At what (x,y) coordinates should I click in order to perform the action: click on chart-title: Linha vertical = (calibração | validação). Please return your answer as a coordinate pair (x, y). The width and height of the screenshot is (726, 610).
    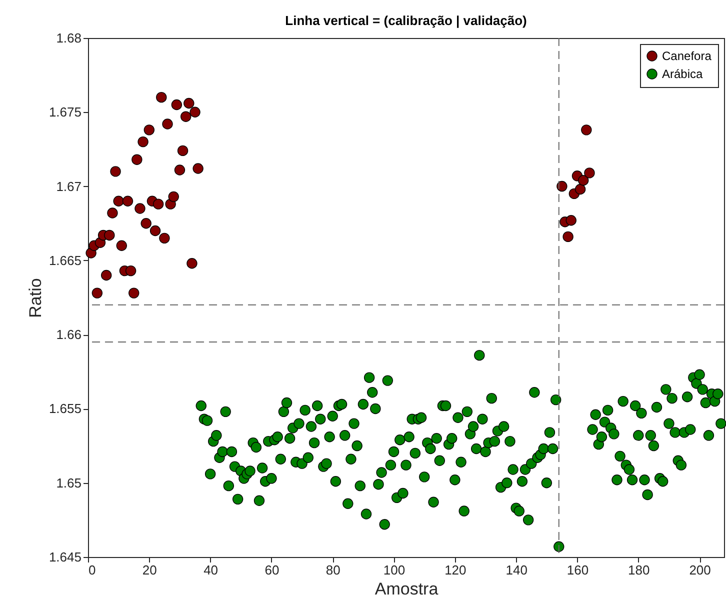
    Looking at the image, I should click on (406, 20).